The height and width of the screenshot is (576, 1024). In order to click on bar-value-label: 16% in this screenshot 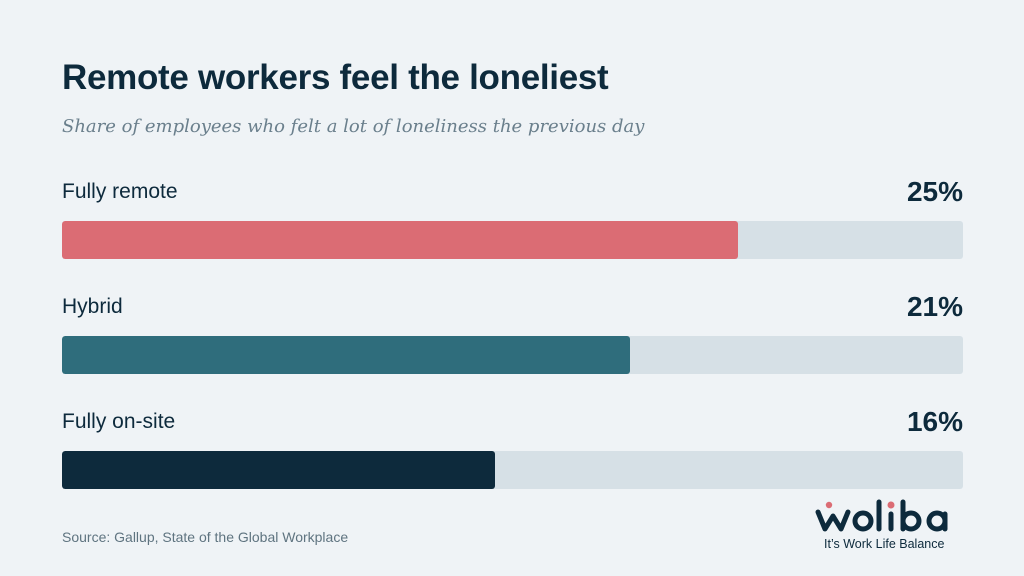, I will do `click(934, 421)`.